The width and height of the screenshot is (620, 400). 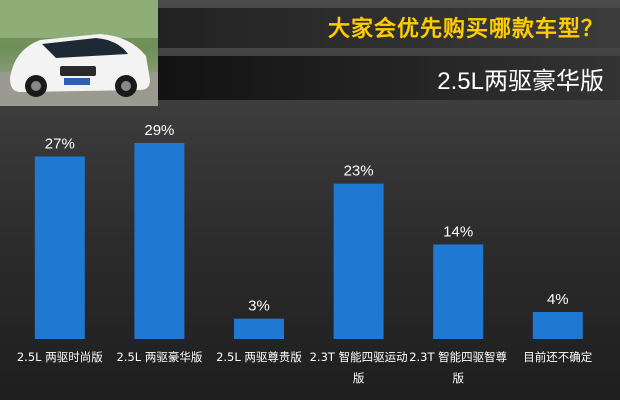 What do you see at coordinates (60, 357) in the screenshot?
I see `category-label-1: 2.5L 两驱时尚版` at bounding box center [60, 357].